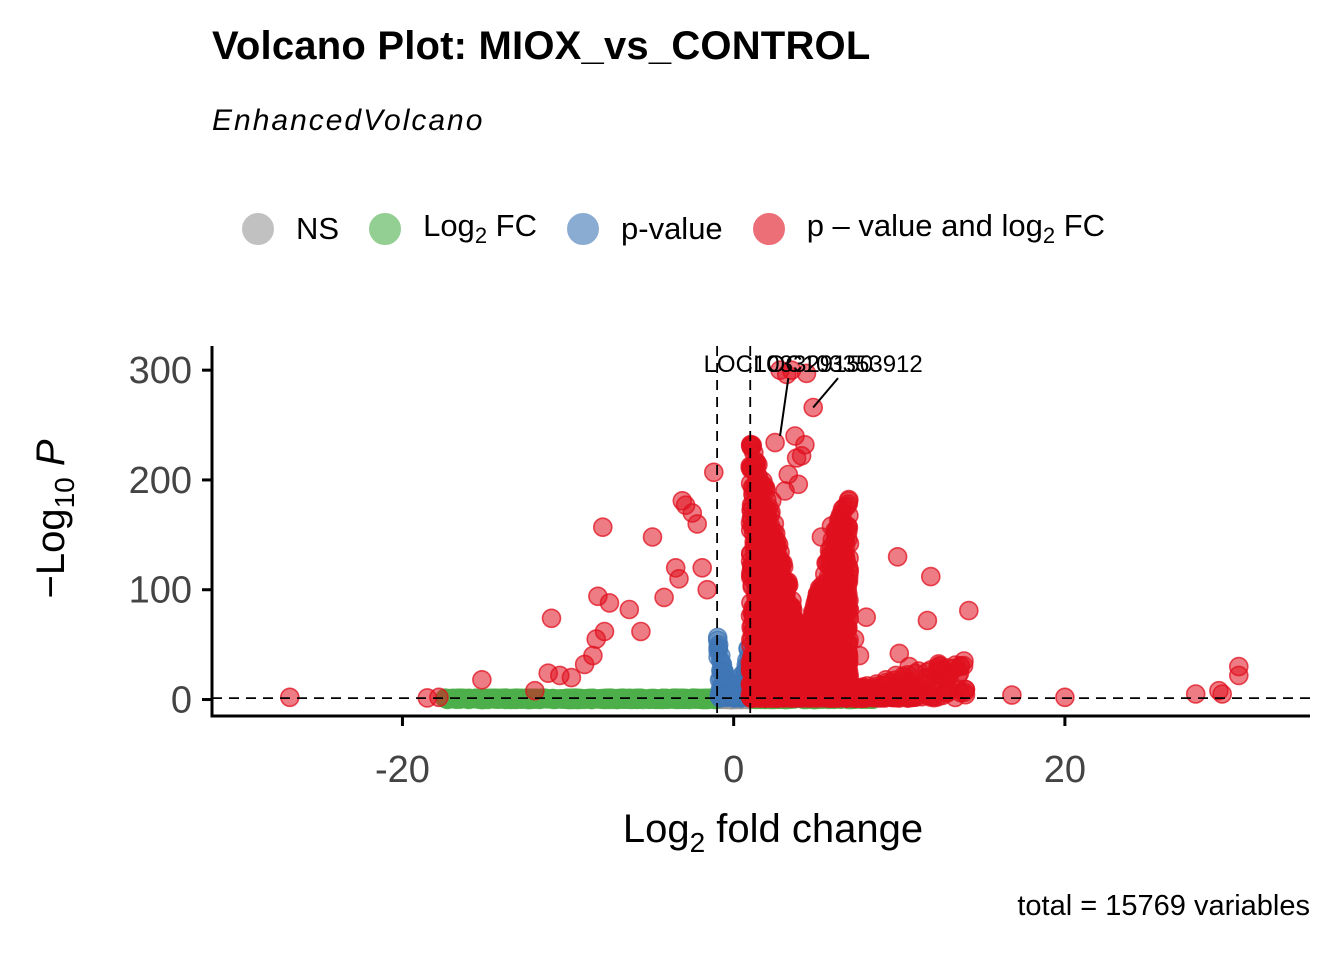 This screenshot has height=960, width=1344. I want to click on legend-item-fc-p: p – value and log2 FC, so click(929, 228).